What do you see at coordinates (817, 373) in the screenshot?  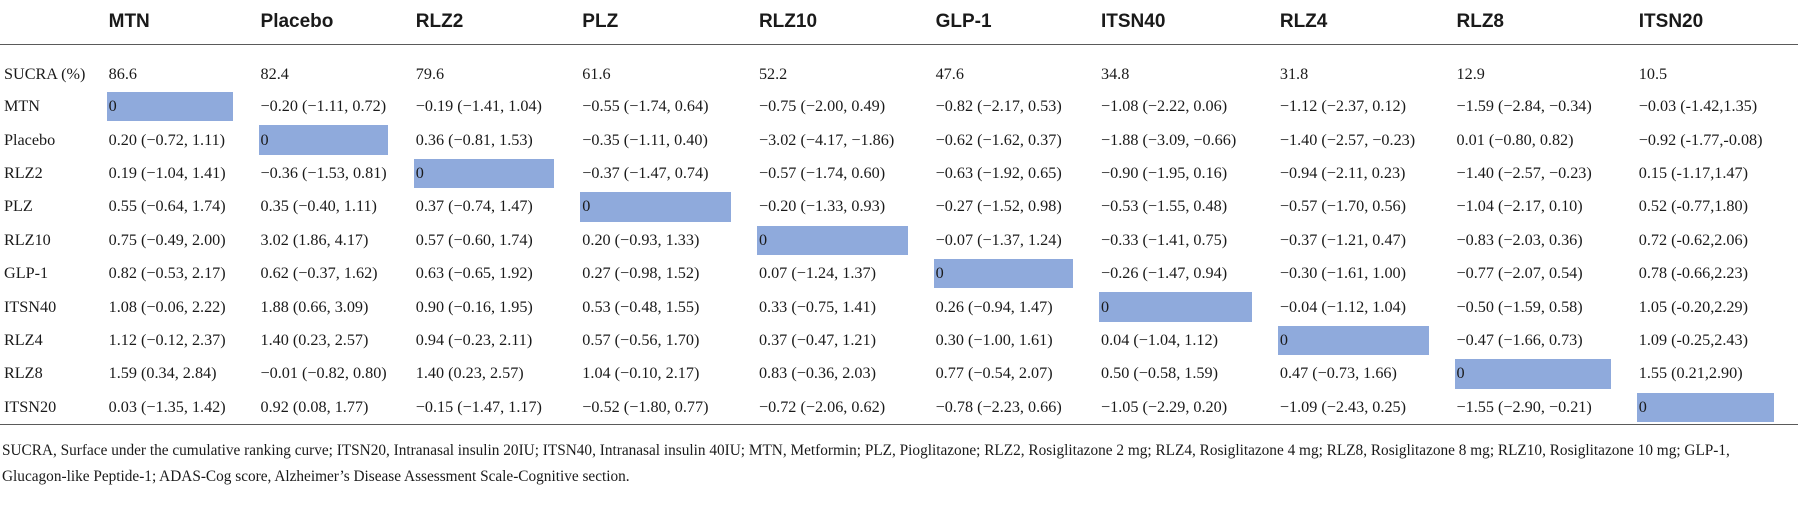 I see `table-cell: 0.83 (−0.36, 2.03)` at bounding box center [817, 373].